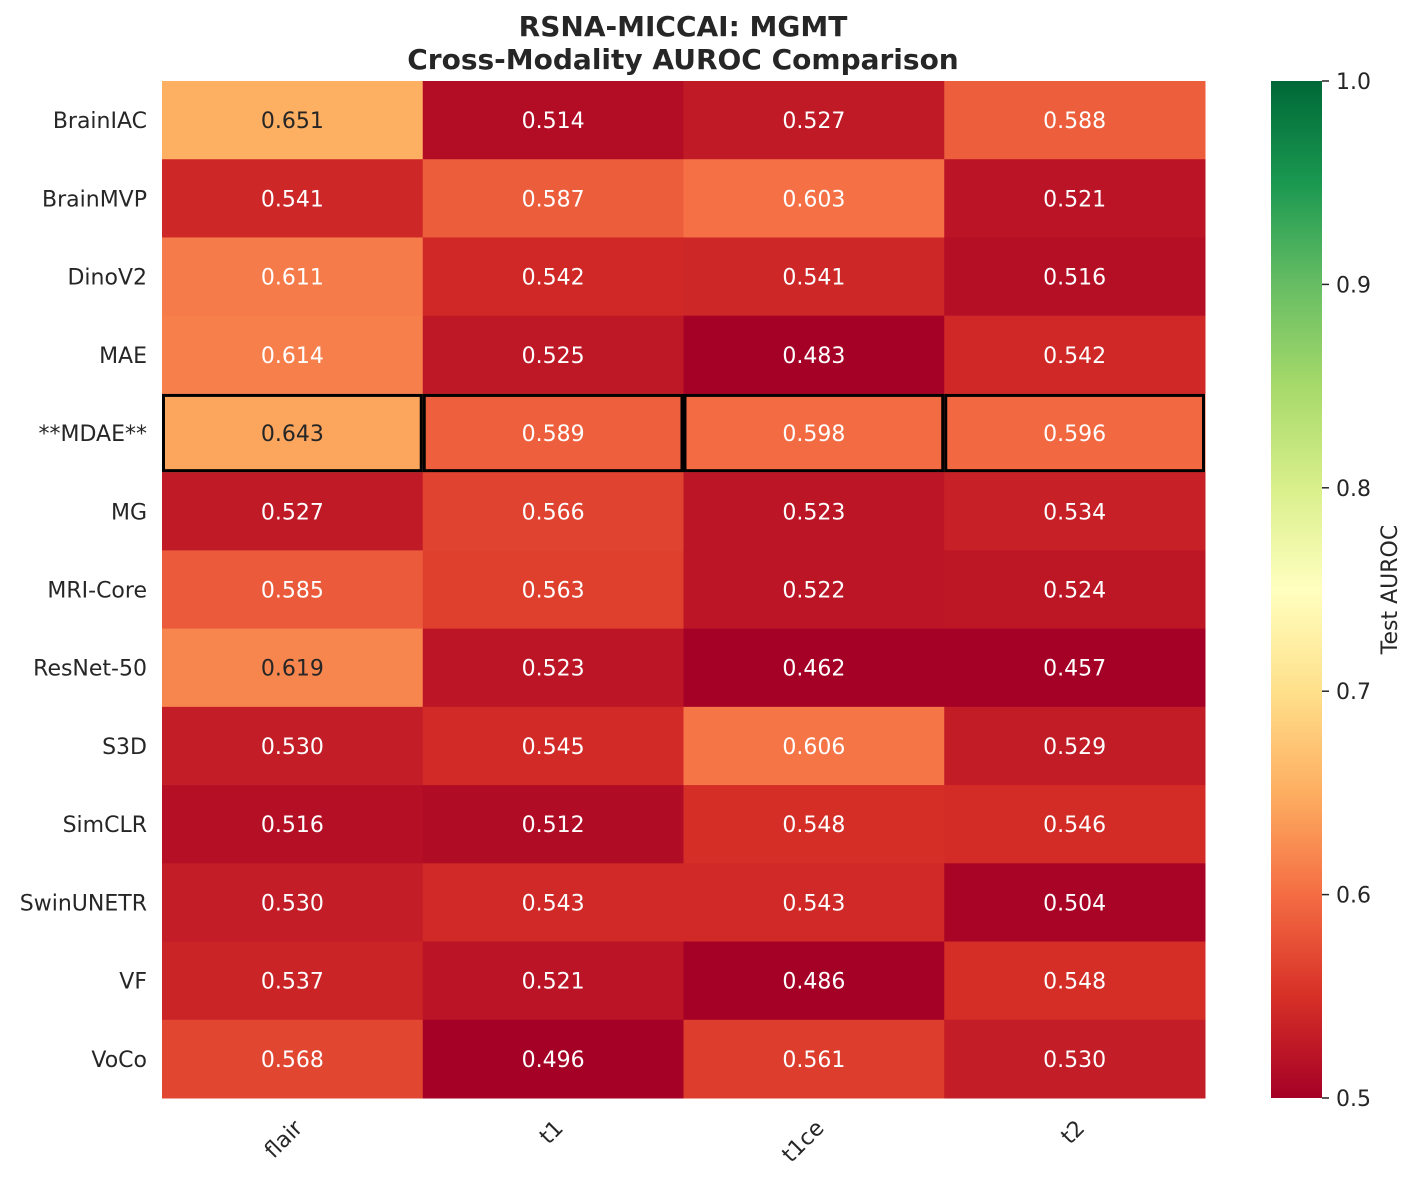 Image resolution: width=1418 pixels, height=1179 pixels. I want to click on row-label: VF, so click(133, 982).